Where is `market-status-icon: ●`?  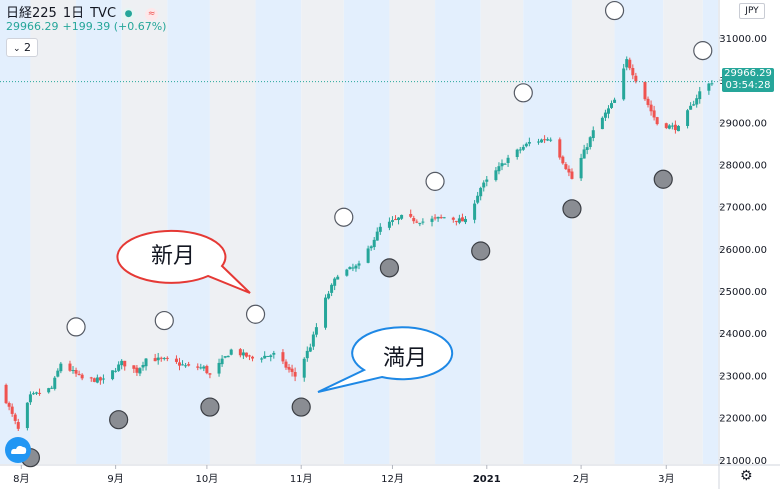 market-status-icon: ● is located at coordinates (129, 14).